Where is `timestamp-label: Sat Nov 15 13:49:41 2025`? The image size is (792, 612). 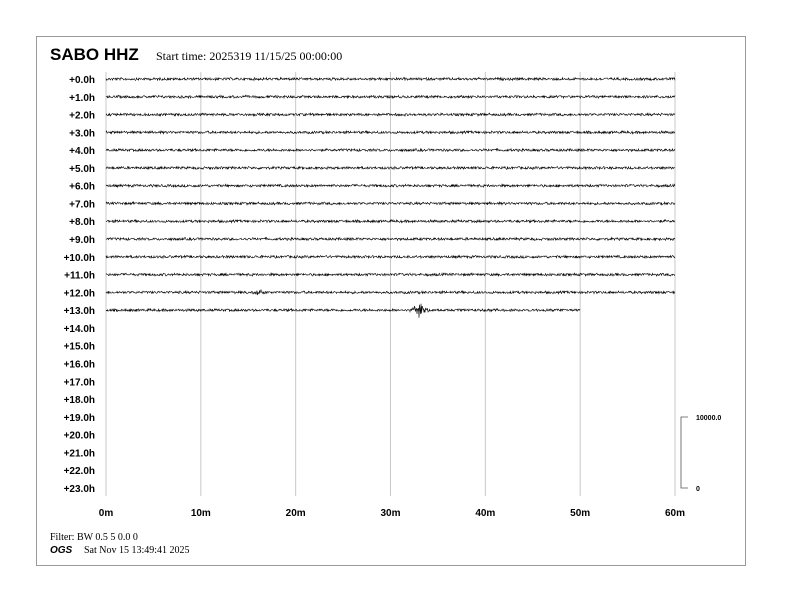
timestamp-label: Sat Nov 15 13:49:41 2025 is located at coordinates (137, 550).